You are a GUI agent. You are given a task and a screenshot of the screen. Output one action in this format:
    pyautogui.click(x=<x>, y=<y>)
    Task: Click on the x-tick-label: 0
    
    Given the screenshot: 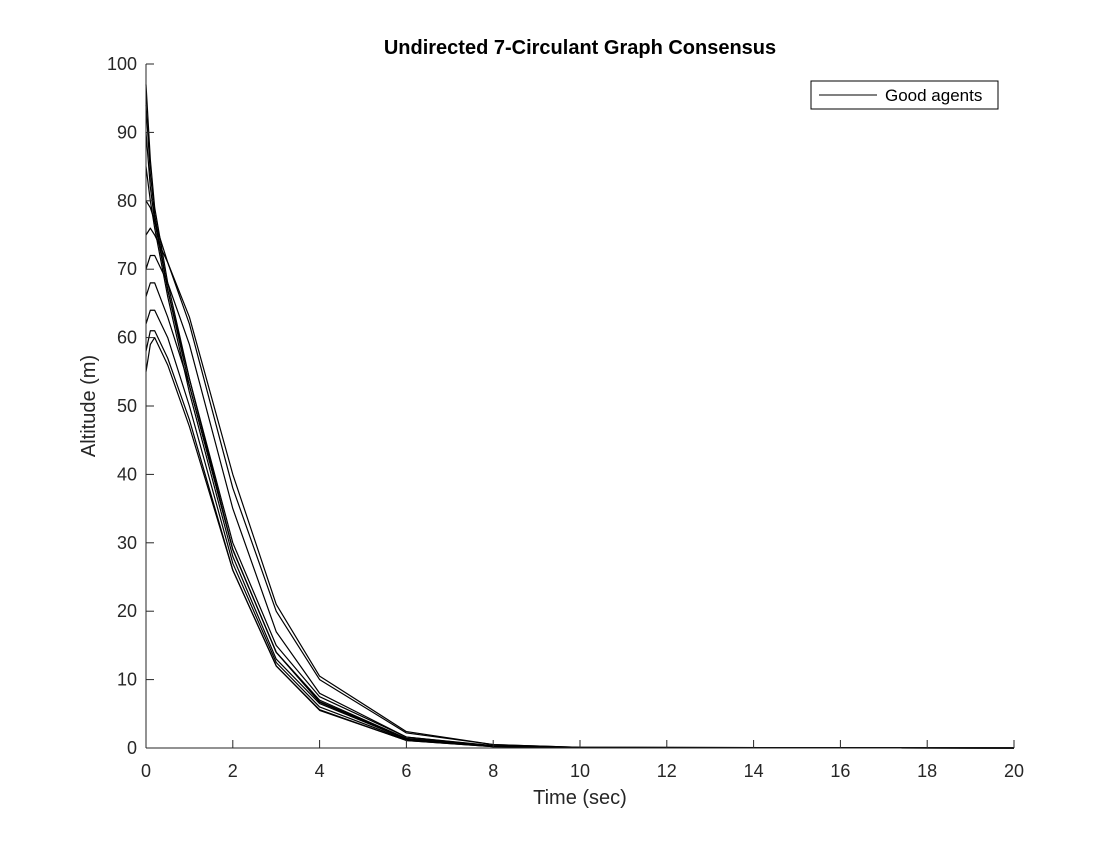 What is the action you would take?
    pyautogui.click(x=146, y=771)
    